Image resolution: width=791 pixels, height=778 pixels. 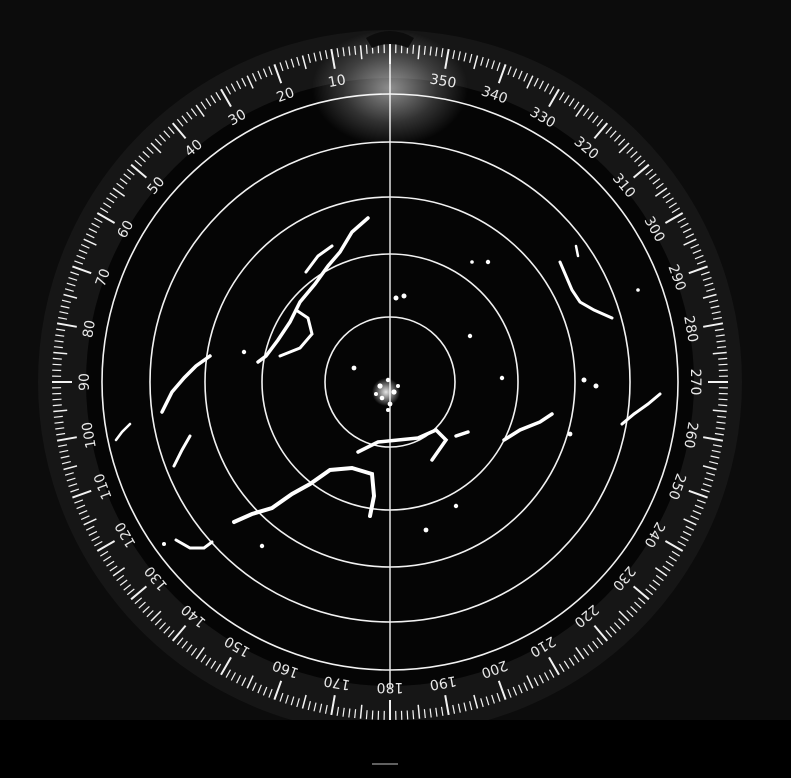 I want to click on bearing-label: 90, so click(x=85, y=382).